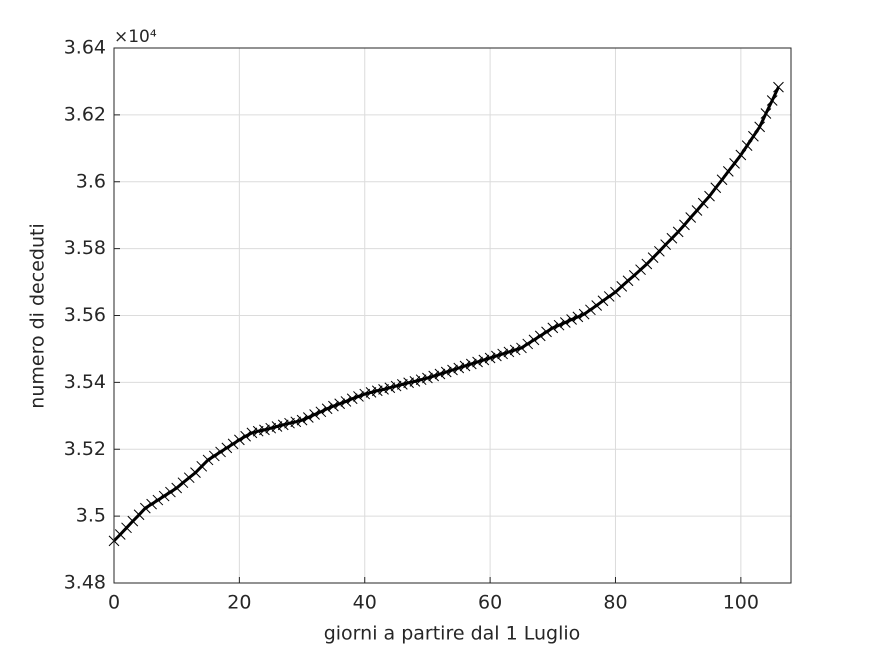 The image size is (875, 656). What do you see at coordinates (85, 583) in the screenshot?
I see `y-tick-label: 3.48` at bounding box center [85, 583].